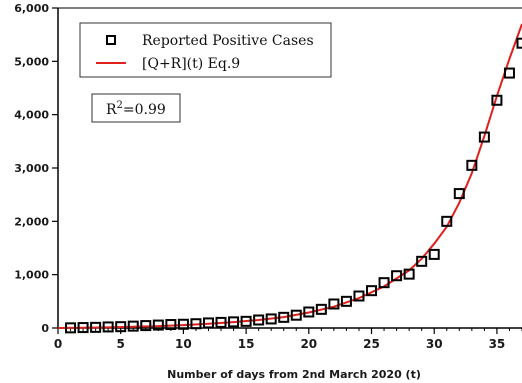 The image size is (522, 383). I want to click on legend-label-reported-cases: Reported Positive Cases, so click(228, 41).